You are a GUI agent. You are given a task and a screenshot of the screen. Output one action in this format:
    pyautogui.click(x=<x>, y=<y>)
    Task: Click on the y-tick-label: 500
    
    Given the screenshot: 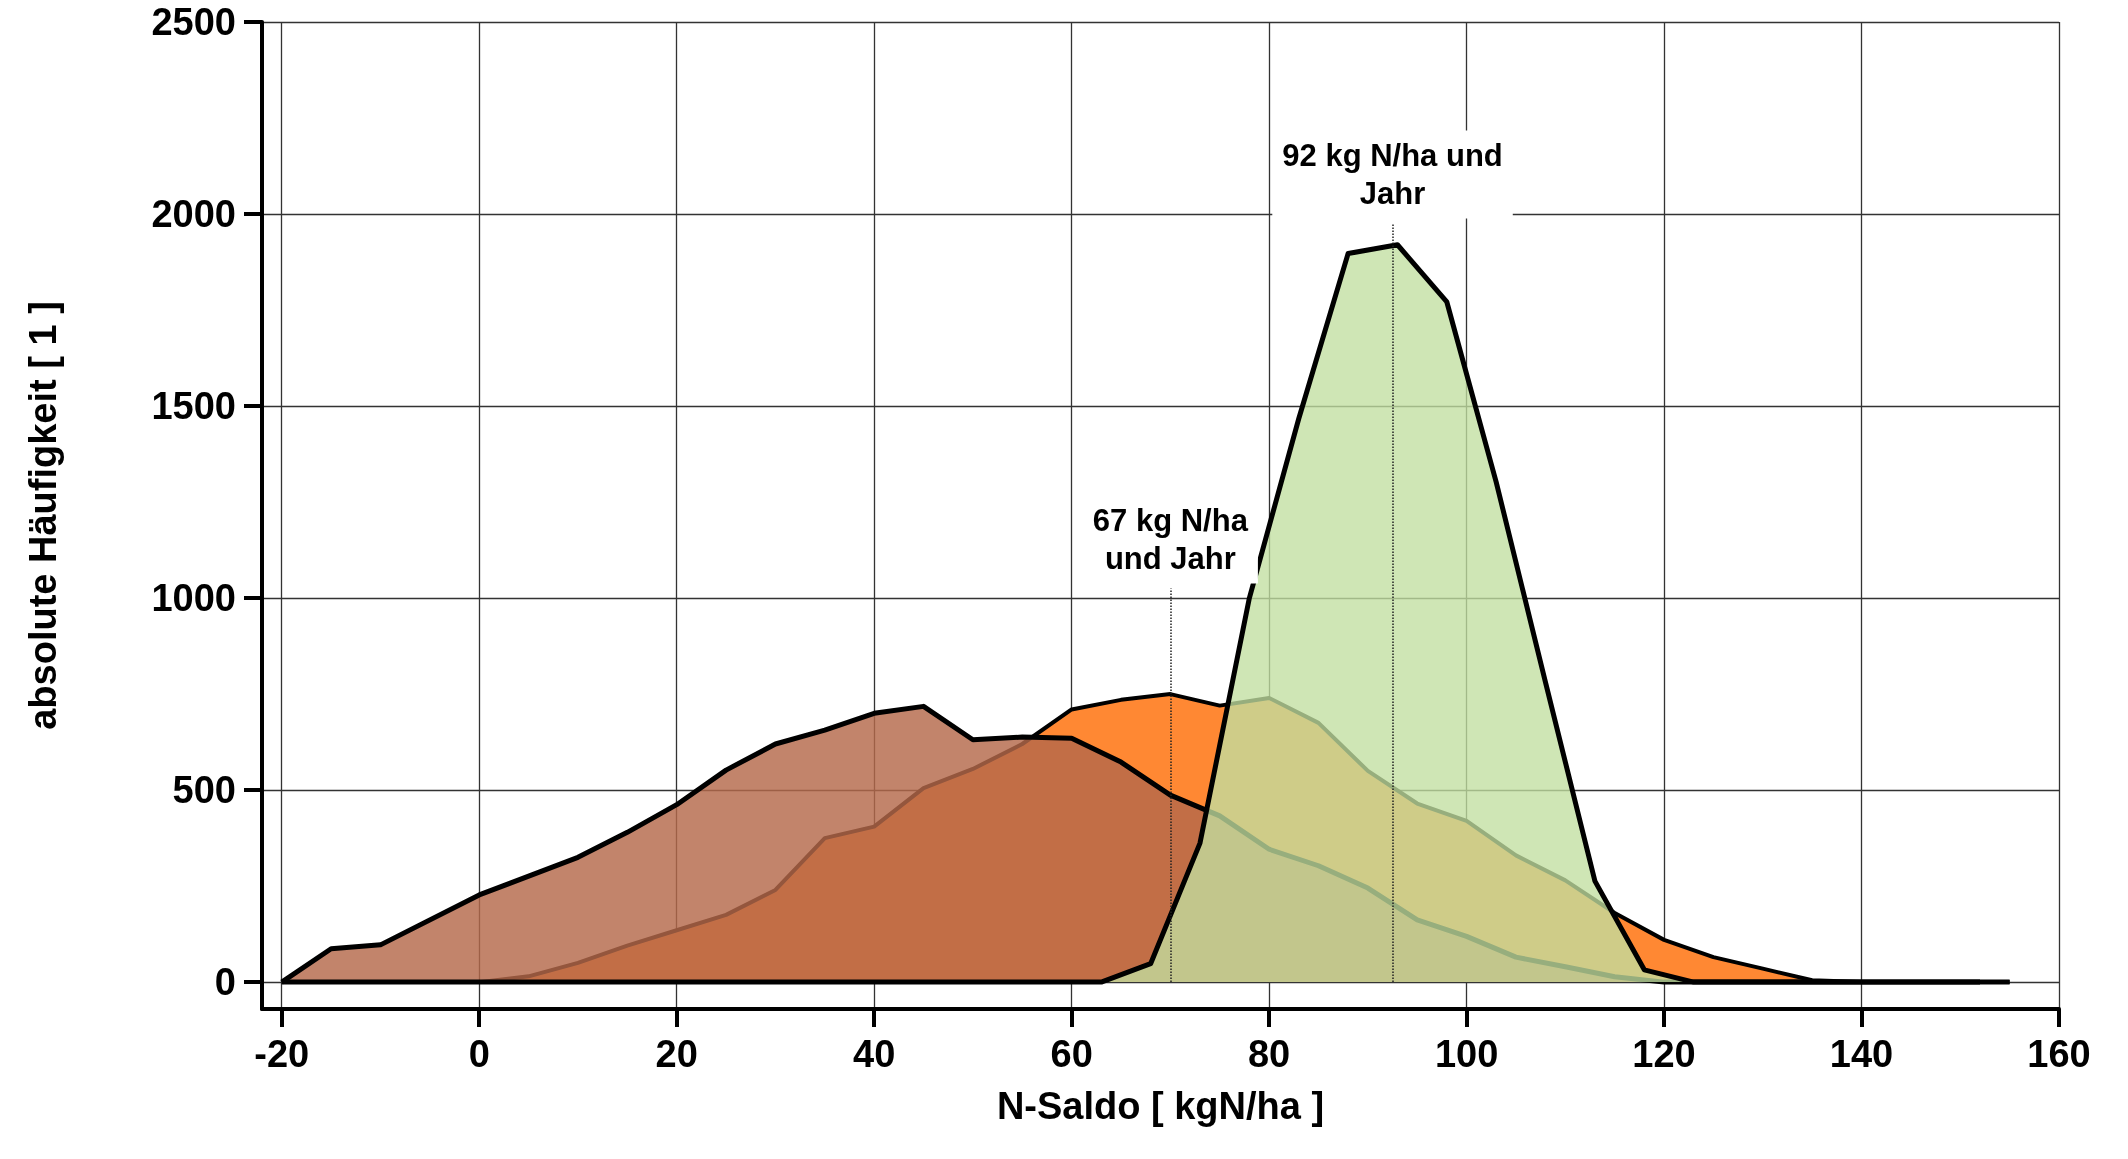 What is the action you would take?
    pyautogui.click(x=204, y=790)
    